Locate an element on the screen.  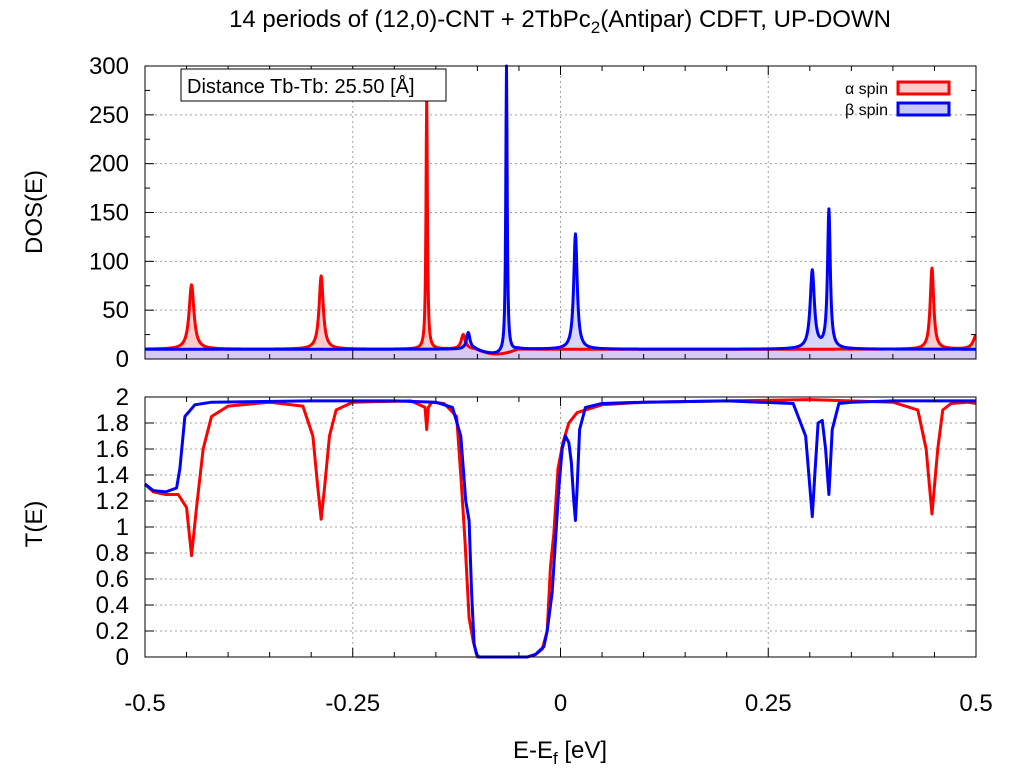
annotation-text: Distance Tb-Tb: 25.50 [Å] is located at coordinates (301, 86).